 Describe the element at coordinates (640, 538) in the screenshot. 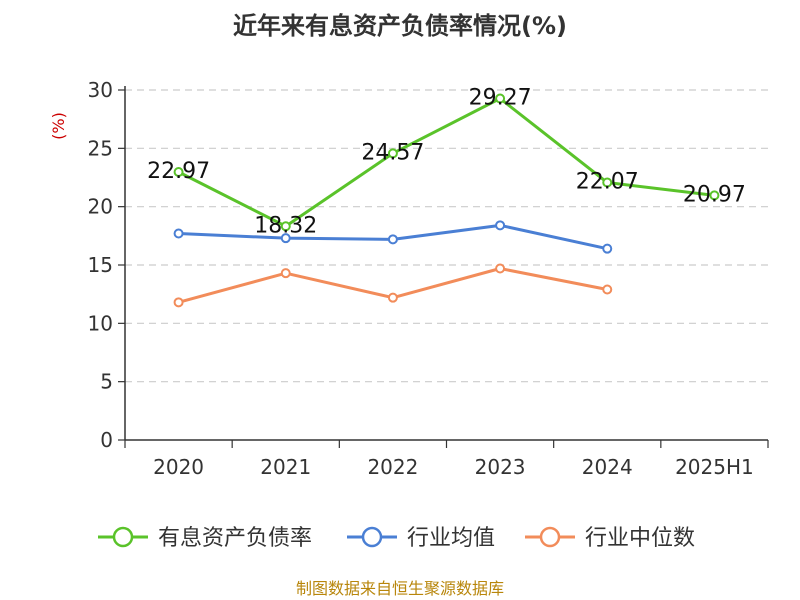

I see `legend-label: 行业中位数` at that location.